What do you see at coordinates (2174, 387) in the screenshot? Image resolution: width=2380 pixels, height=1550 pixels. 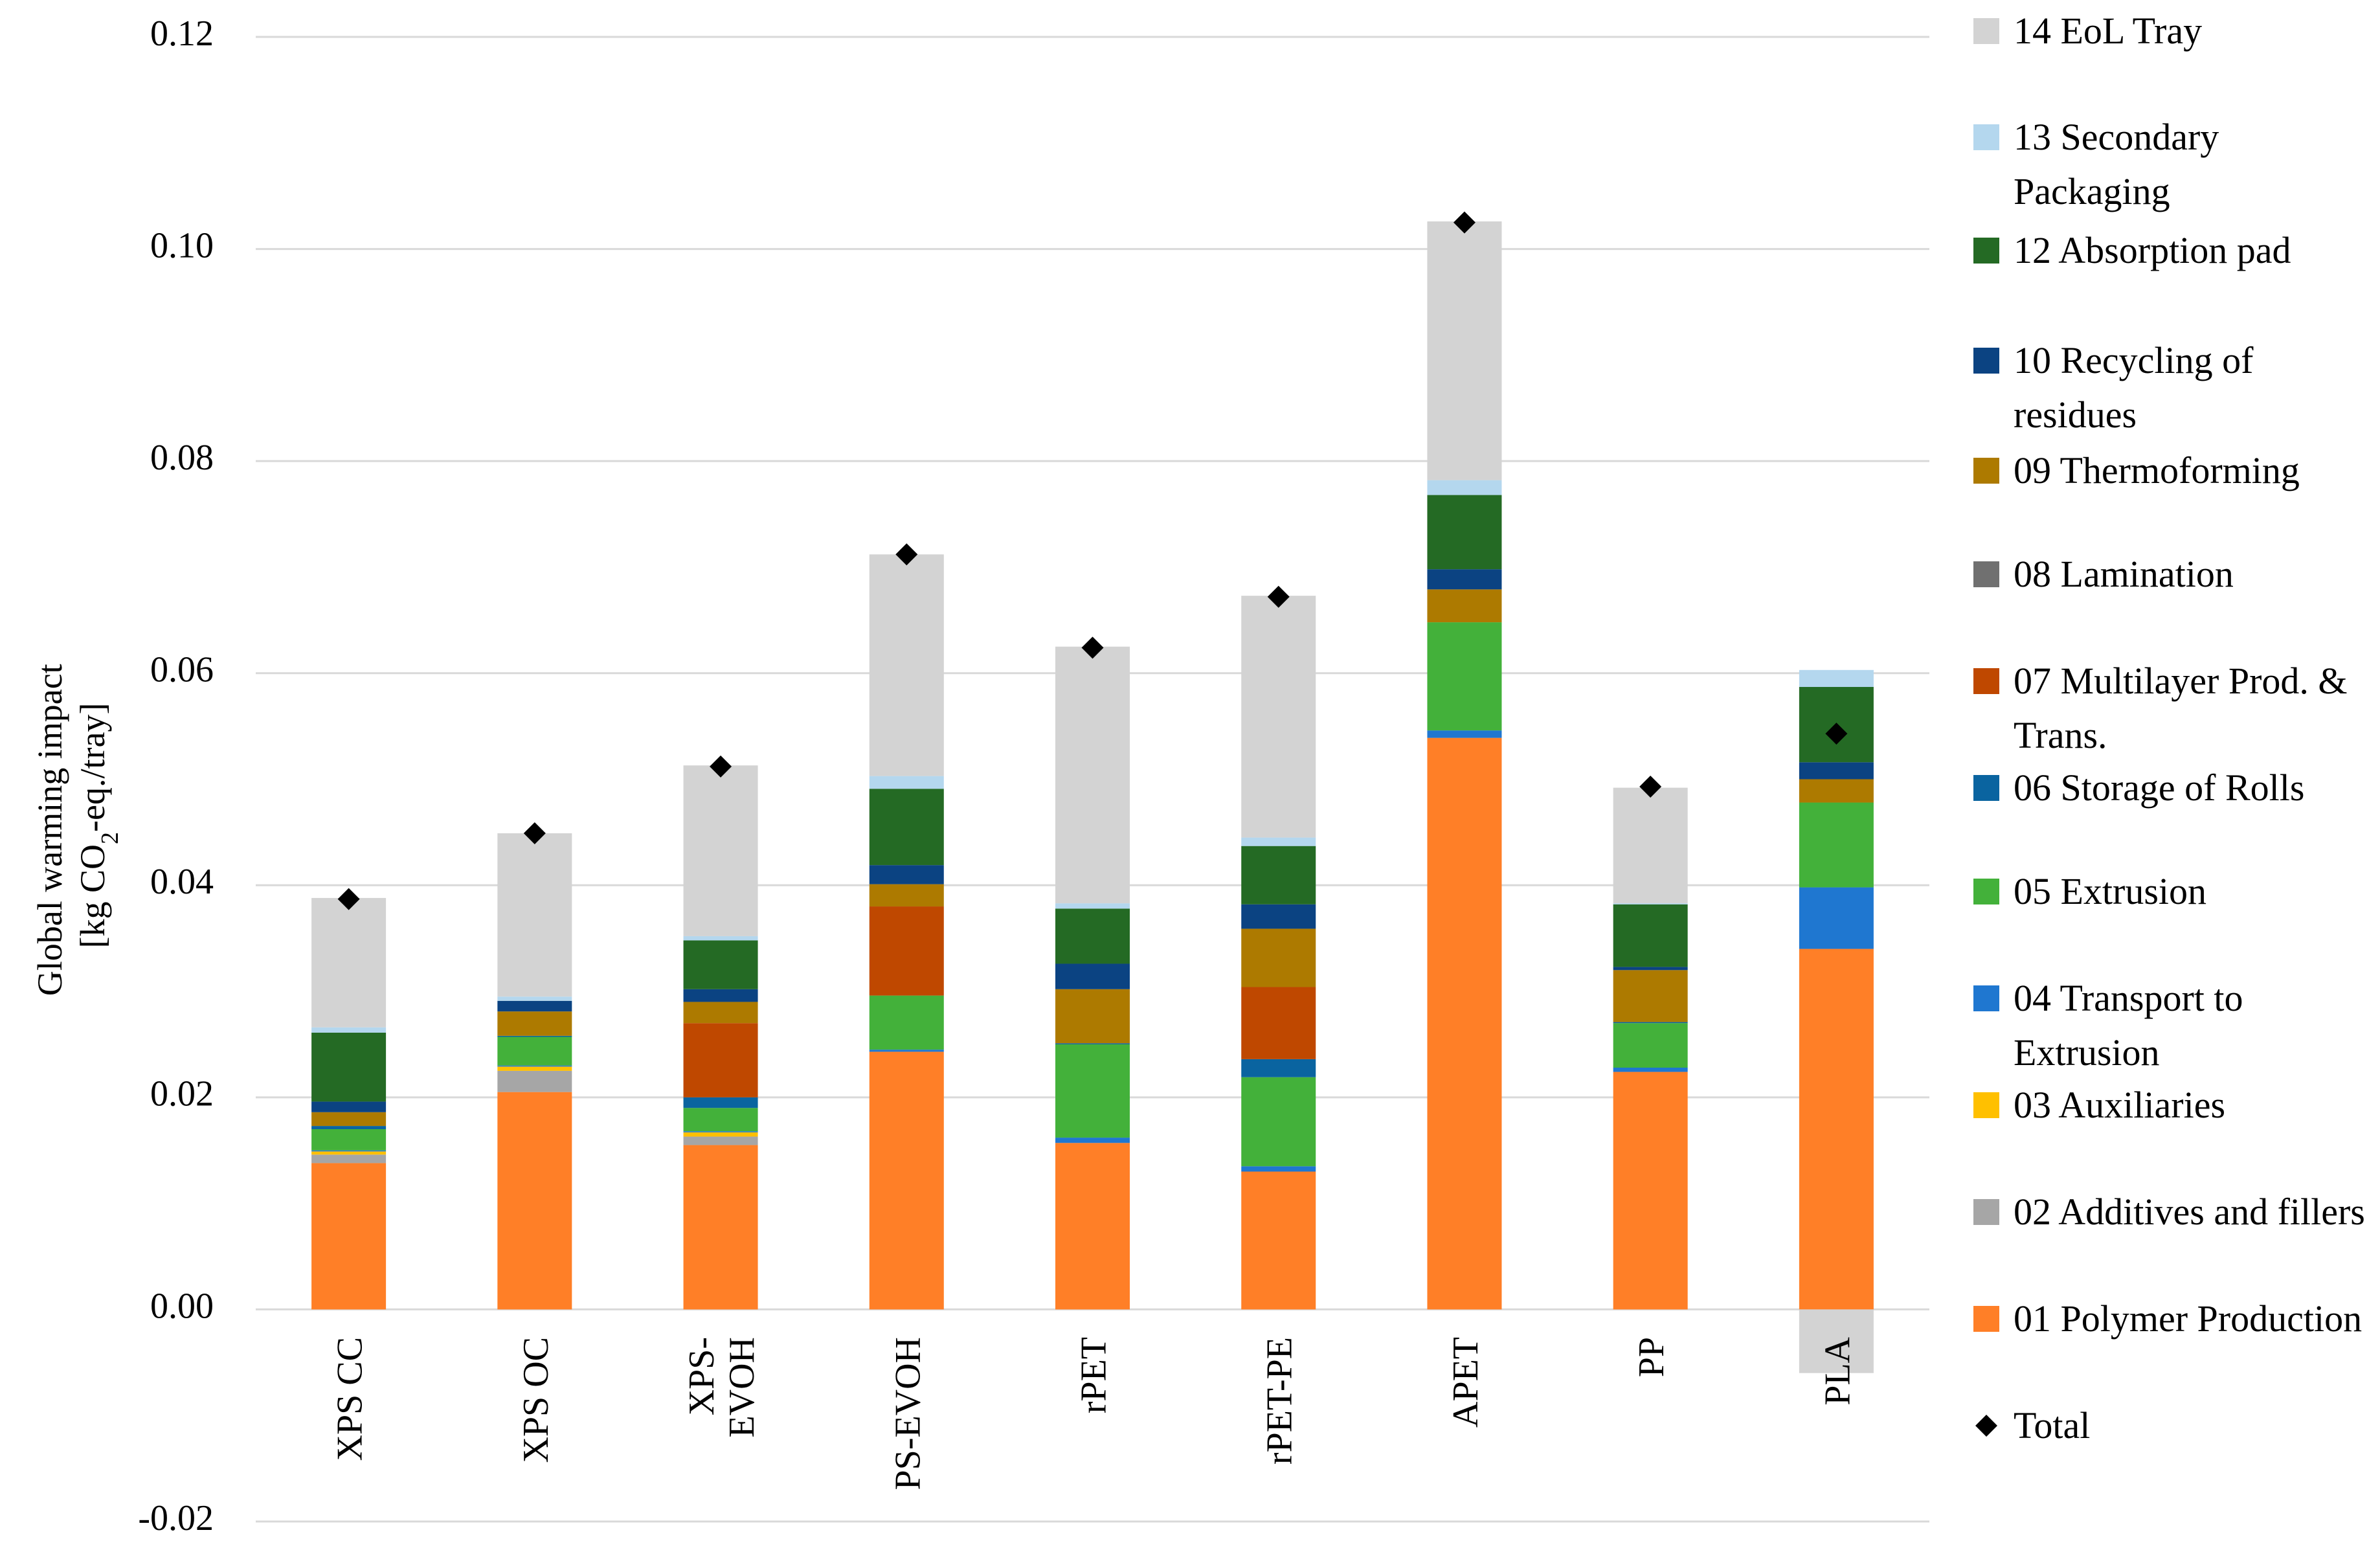 I see `legend-item: 10 Recycling of residues` at bounding box center [2174, 387].